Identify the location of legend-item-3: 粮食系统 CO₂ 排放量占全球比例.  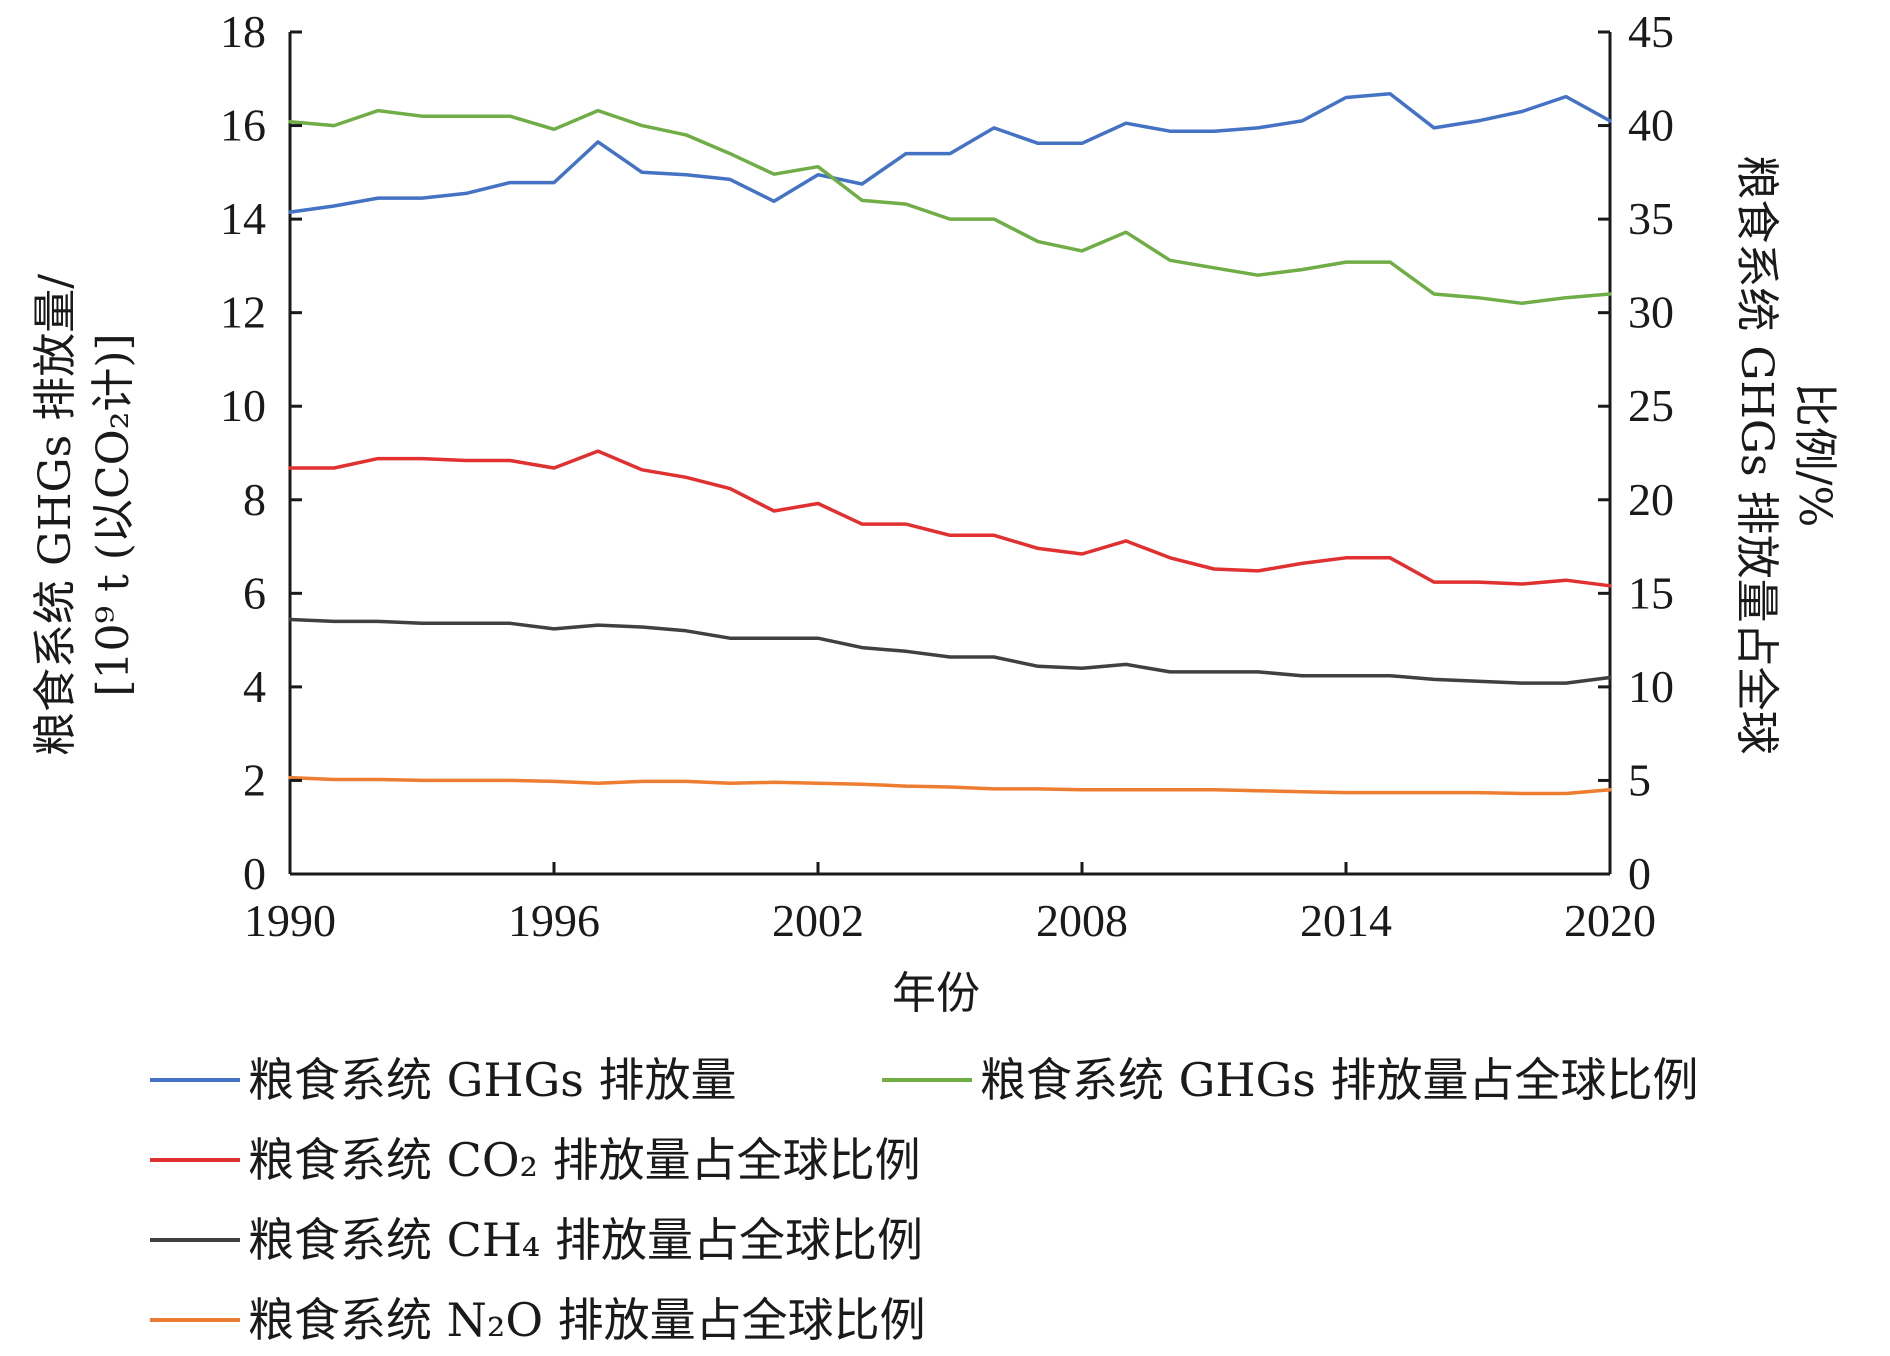
(535, 1160).